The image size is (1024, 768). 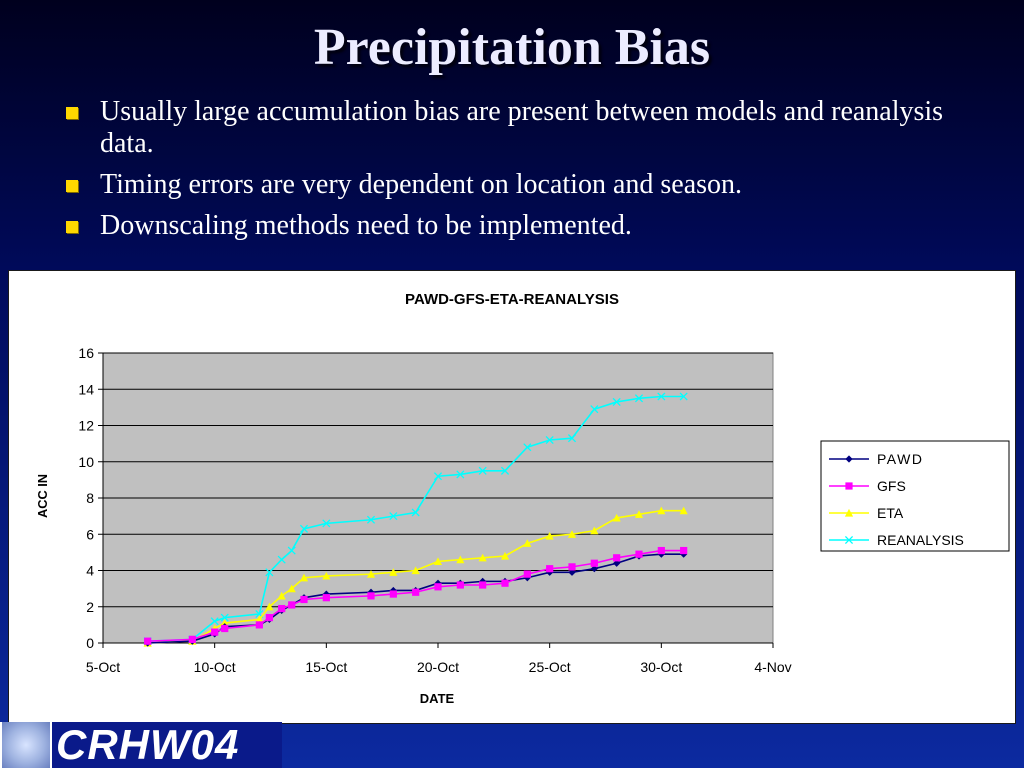 I want to click on y-tick-label: 12, so click(x=86, y=426).